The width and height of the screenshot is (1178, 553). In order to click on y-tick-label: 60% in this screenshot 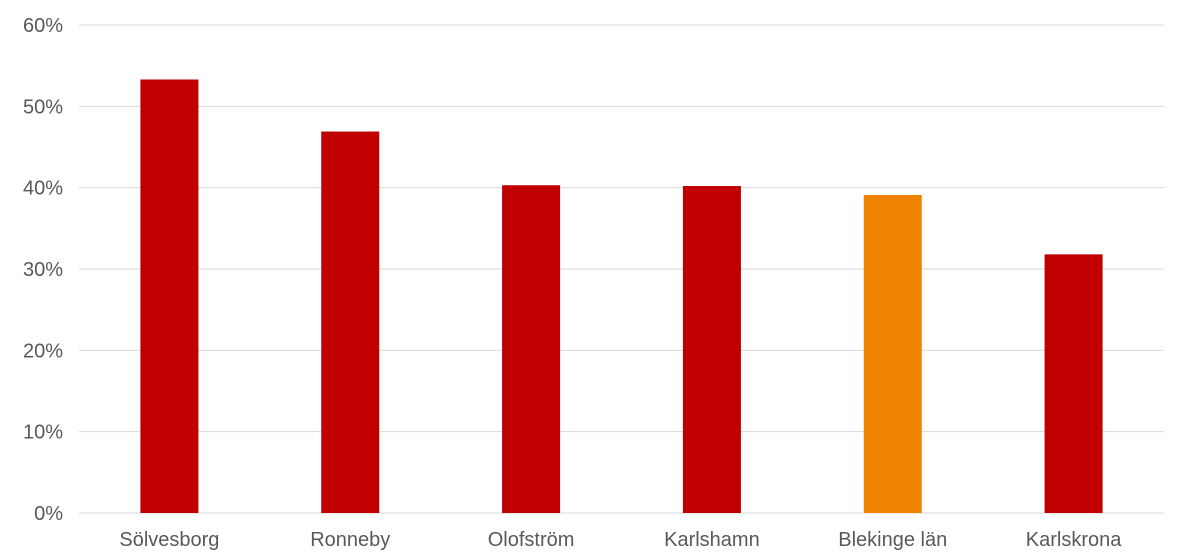, I will do `click(43, 26)`.